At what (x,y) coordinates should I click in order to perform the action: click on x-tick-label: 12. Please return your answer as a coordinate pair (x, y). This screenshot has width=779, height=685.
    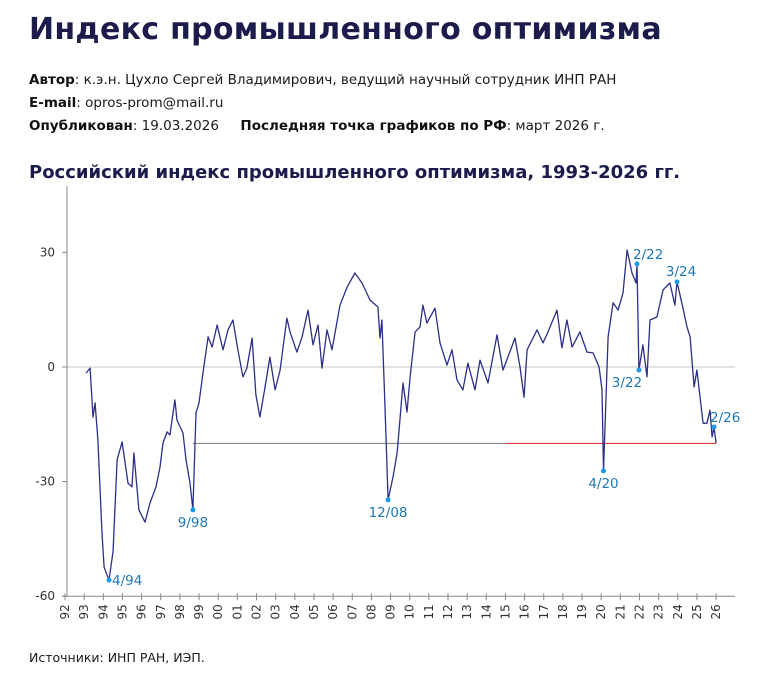
    Looking at the image, I should click on (448, 611).